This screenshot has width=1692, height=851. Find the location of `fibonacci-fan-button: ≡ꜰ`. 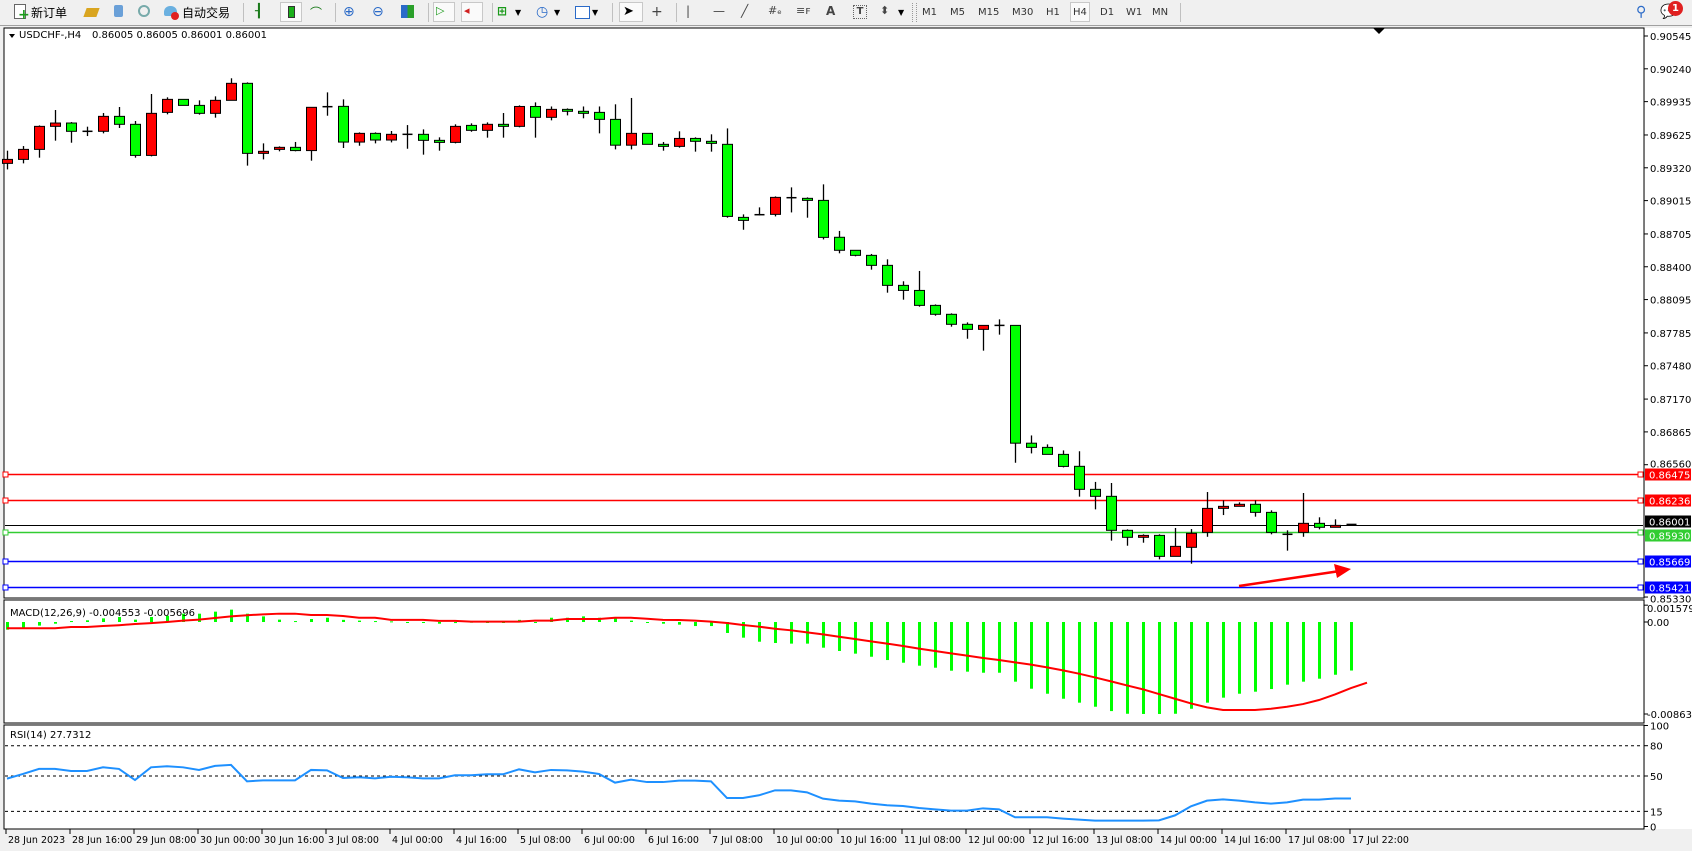

fibonacci-fan-button: ≡ꜰ is located at coordinates (804, 12).